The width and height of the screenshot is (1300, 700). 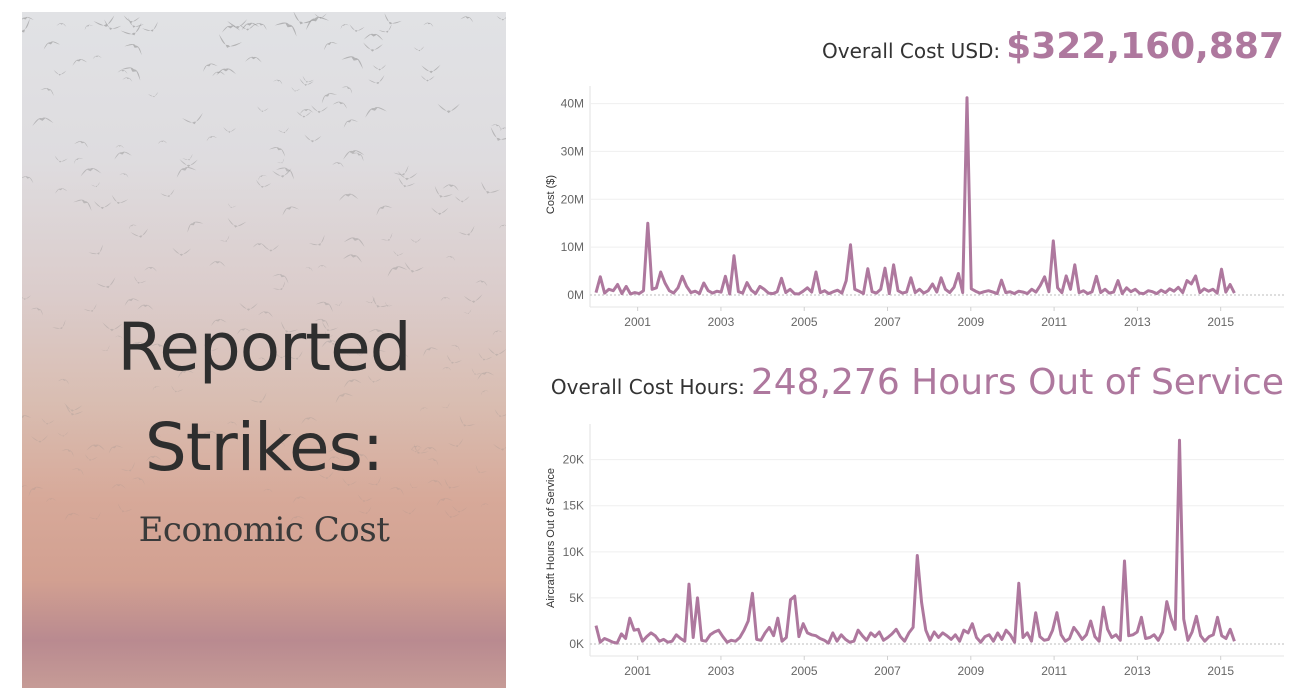 What do you see at coordinates (970, 671) in the screenshot?
I see `x-tick-label: 2009` at bounding box center [970, 671].